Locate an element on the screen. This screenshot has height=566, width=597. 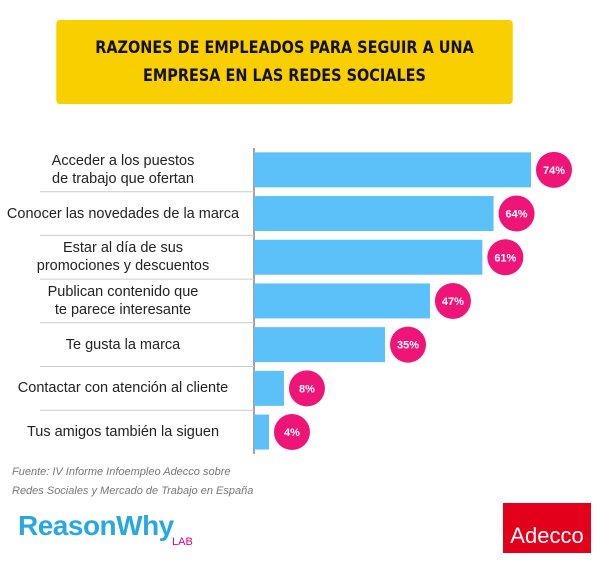
value-label: 35% is located at coordinates (408, 346).